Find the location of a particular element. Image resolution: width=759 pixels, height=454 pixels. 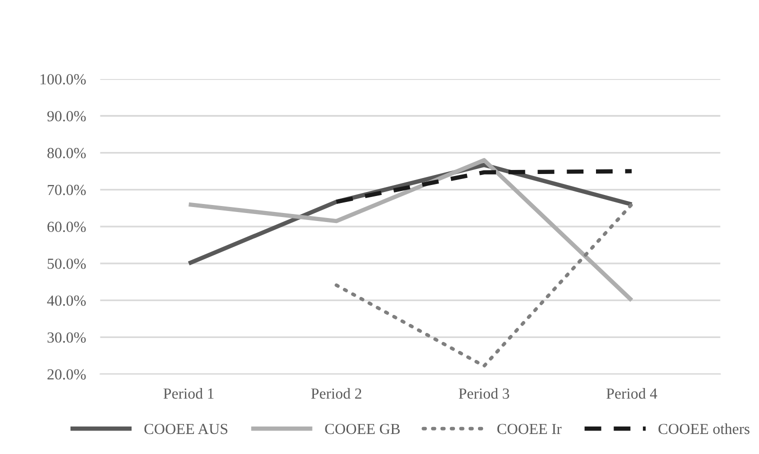

x-tick-label: Period 4 is located at coordinates (632, 393).